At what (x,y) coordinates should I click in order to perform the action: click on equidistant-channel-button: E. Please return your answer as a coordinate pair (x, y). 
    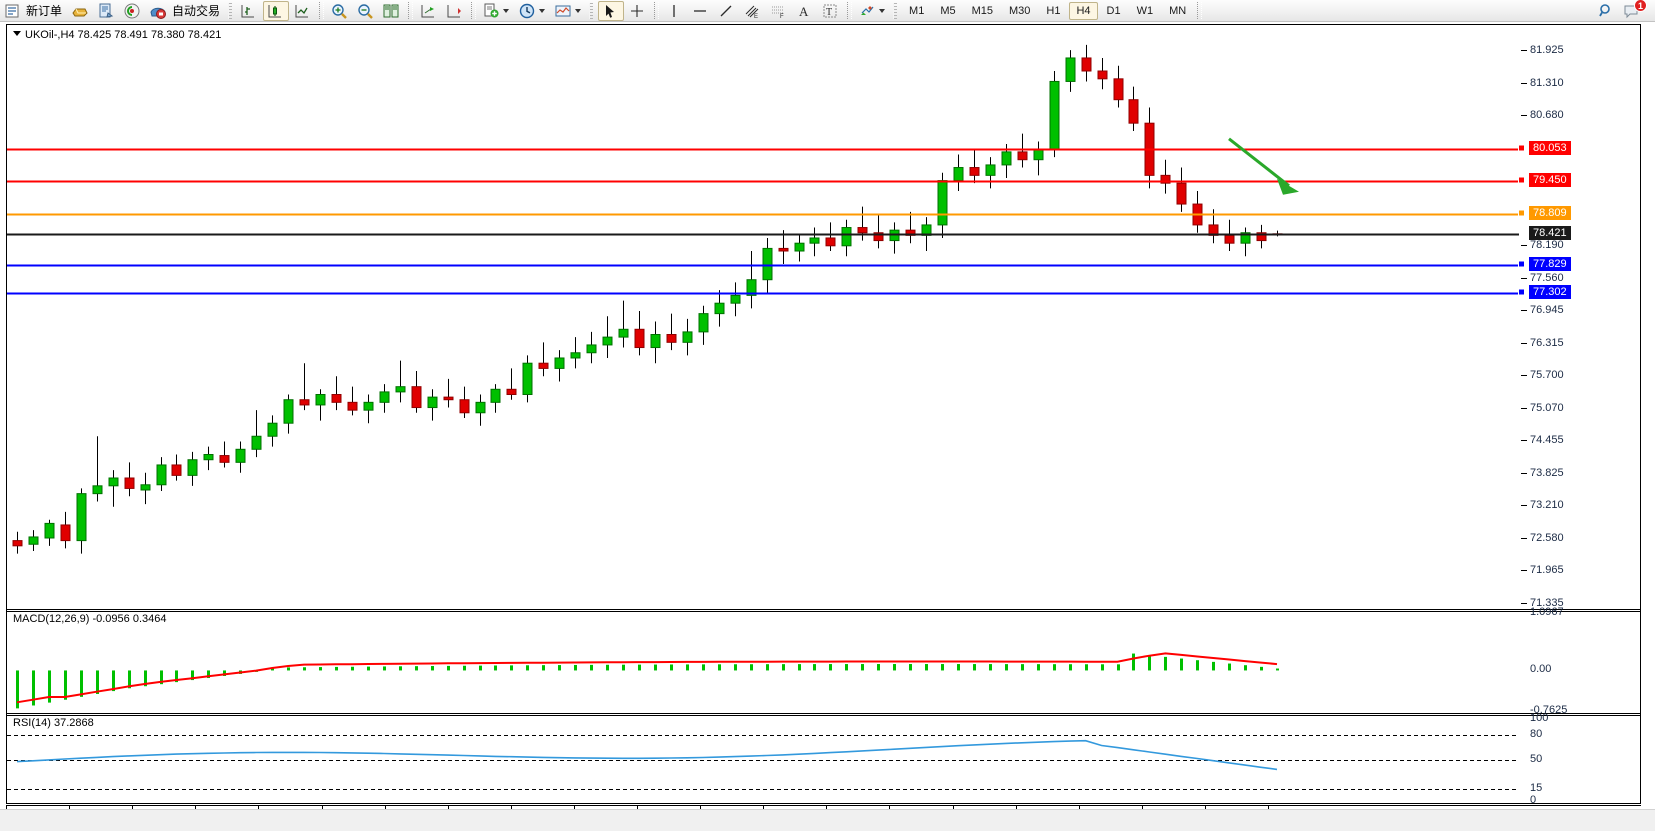
    Looking at the image, I should click on (753, 11).